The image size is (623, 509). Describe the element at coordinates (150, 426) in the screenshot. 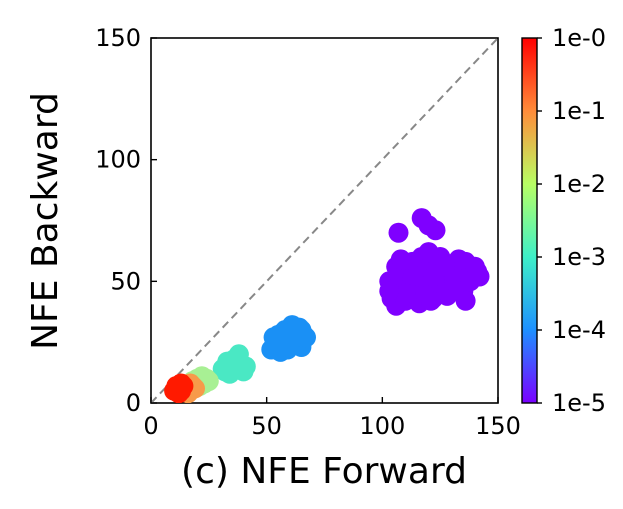

I see `x-tick-label: 0` at that location.